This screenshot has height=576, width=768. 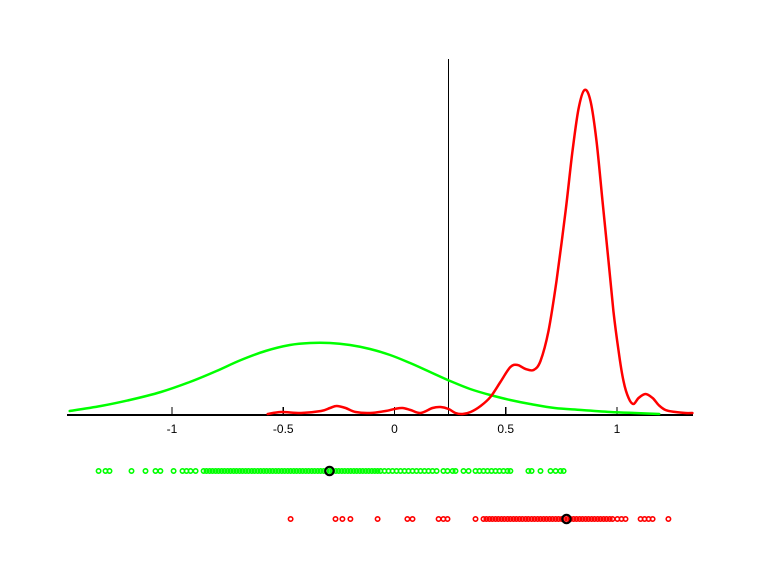 I want to click on x-tick-label: 1, so click(x=617, y=429).